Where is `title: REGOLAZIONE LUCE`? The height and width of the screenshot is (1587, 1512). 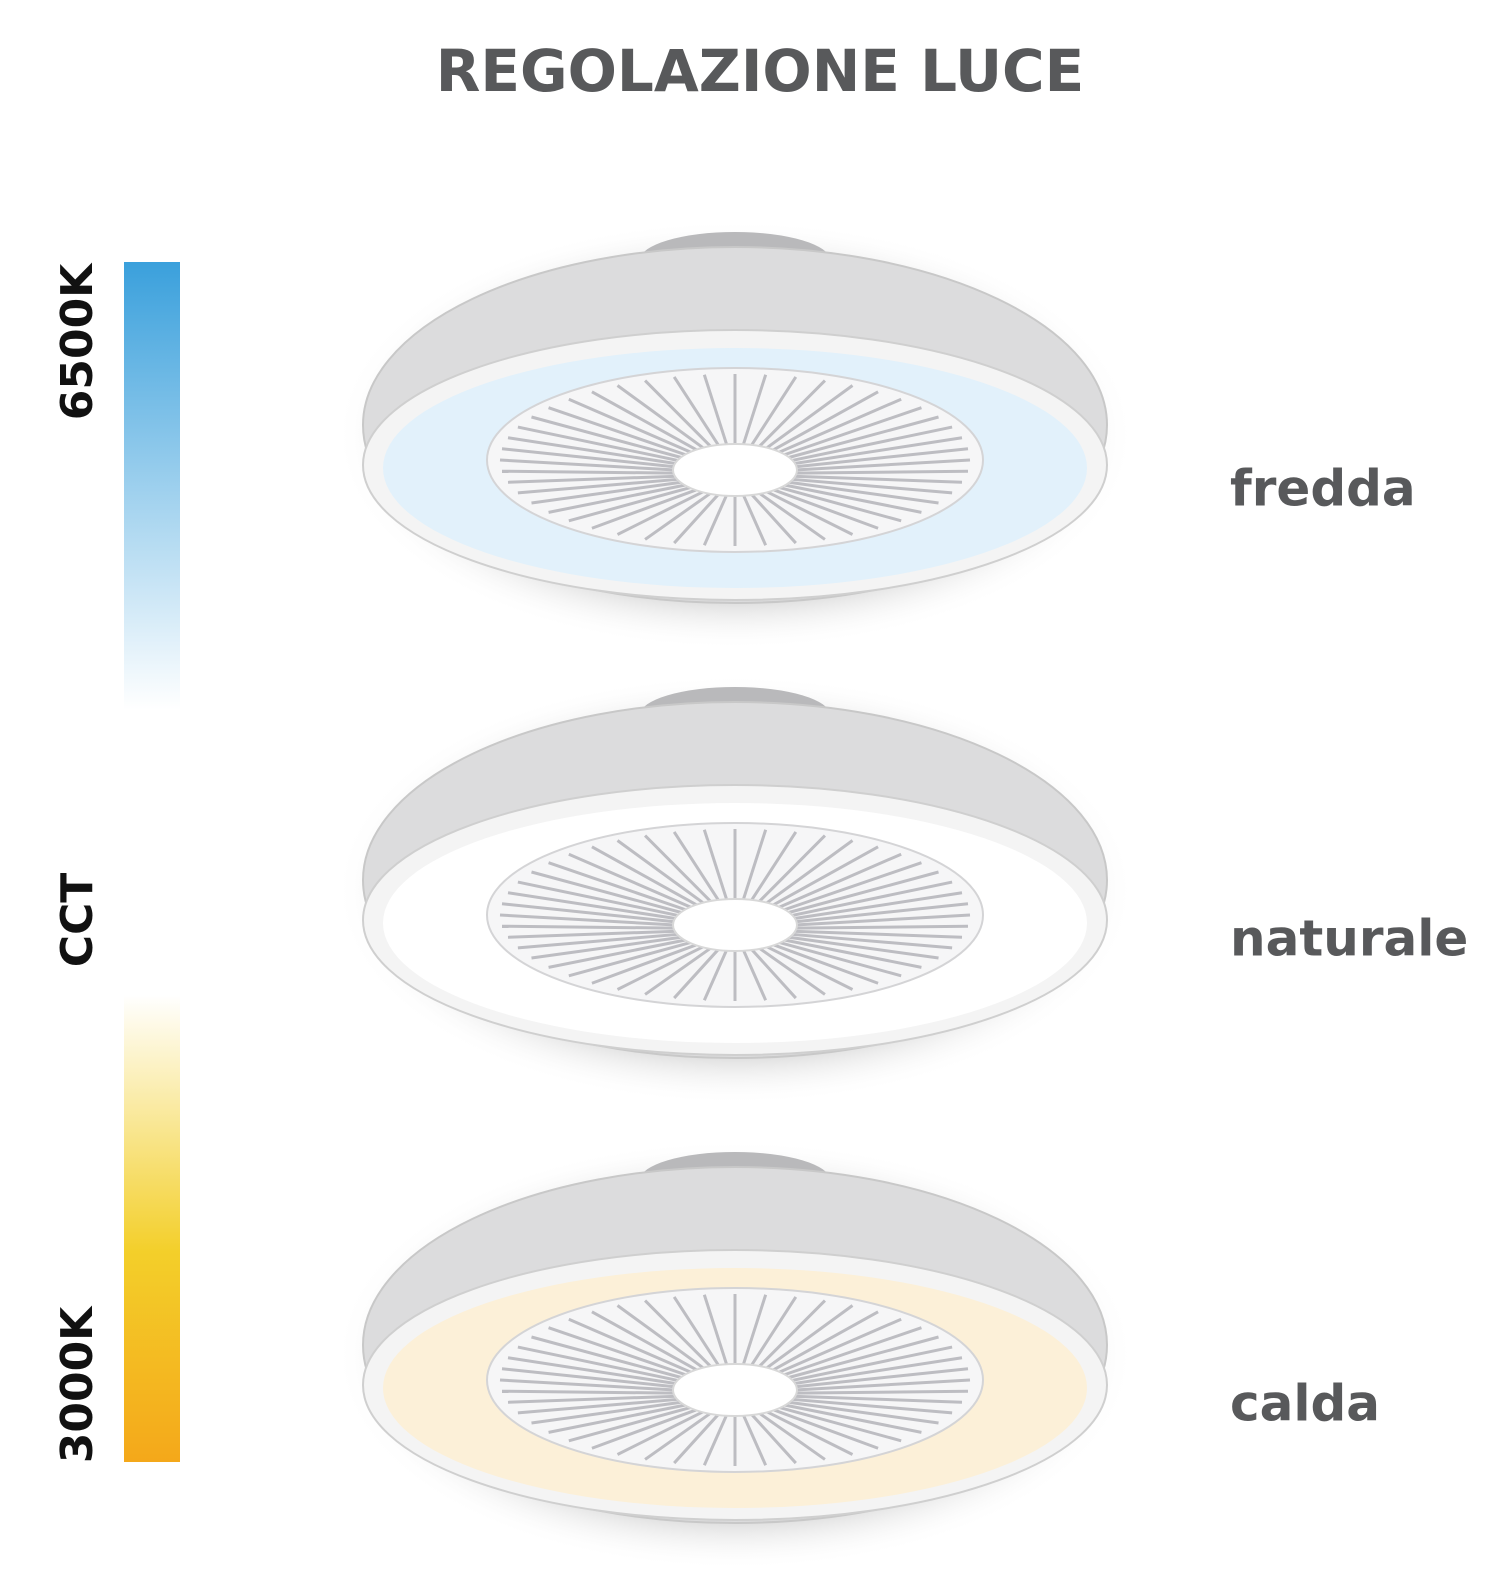
title: REGOLAZIONE LUCE is located at coordinates (760, 71).